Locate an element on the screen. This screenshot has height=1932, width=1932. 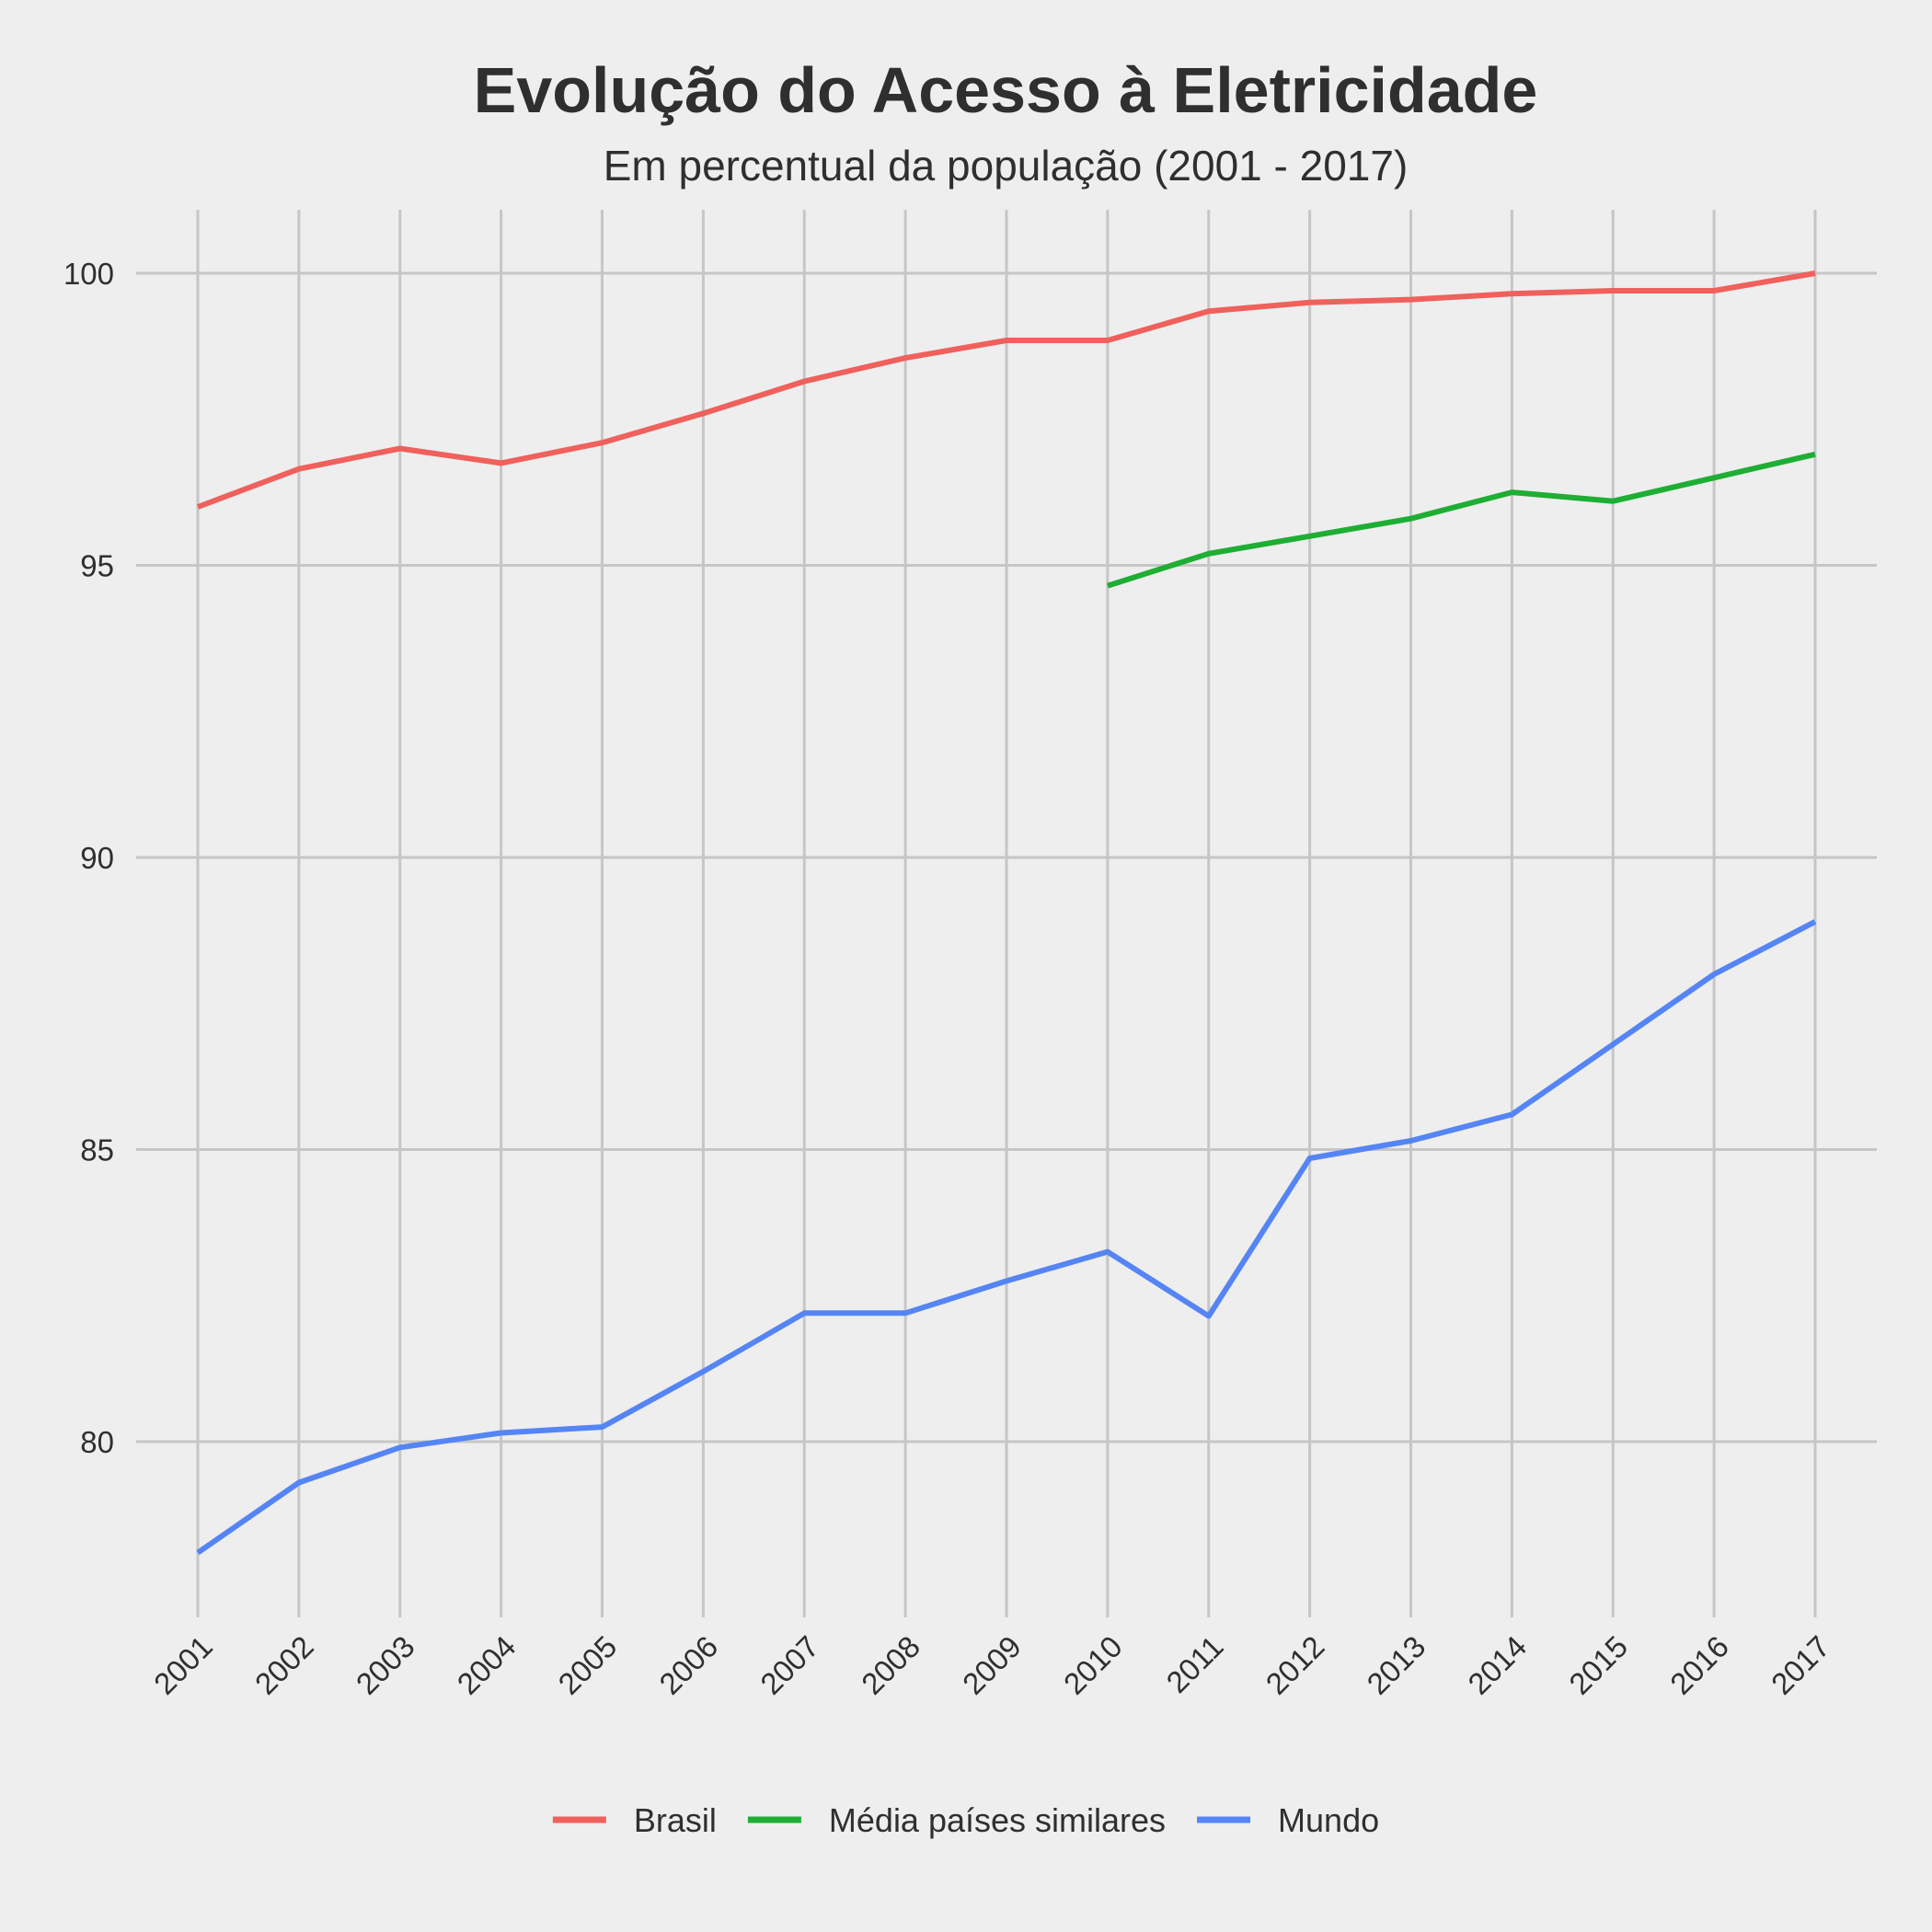
x-tick-label-2011: 2011 is located at coordinates (1194, 1664).